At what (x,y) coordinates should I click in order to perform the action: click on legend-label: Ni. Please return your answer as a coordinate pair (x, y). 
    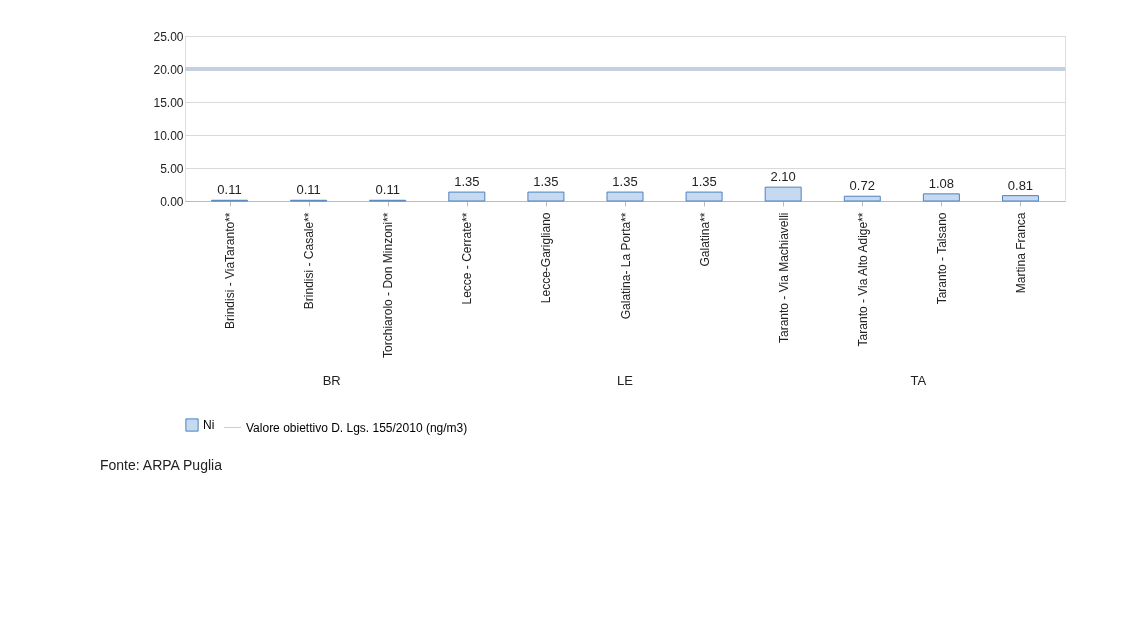
    Looking at the image, I should click on (209, 425).